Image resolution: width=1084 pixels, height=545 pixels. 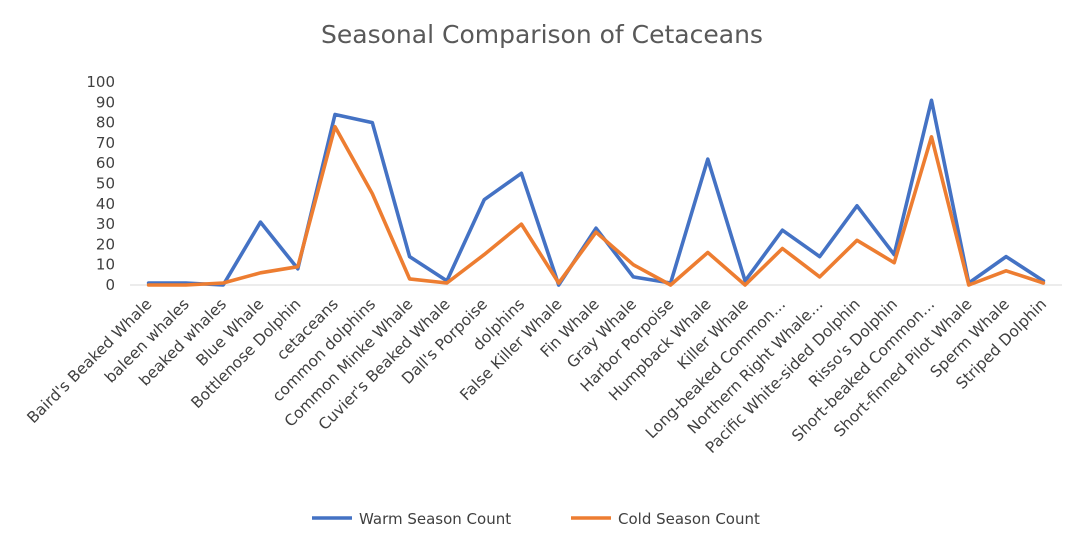 What do you see at coordinates (105, 143) in the screenshot?
I see `y-tick-label: 70` at bounding box center [105, 143].